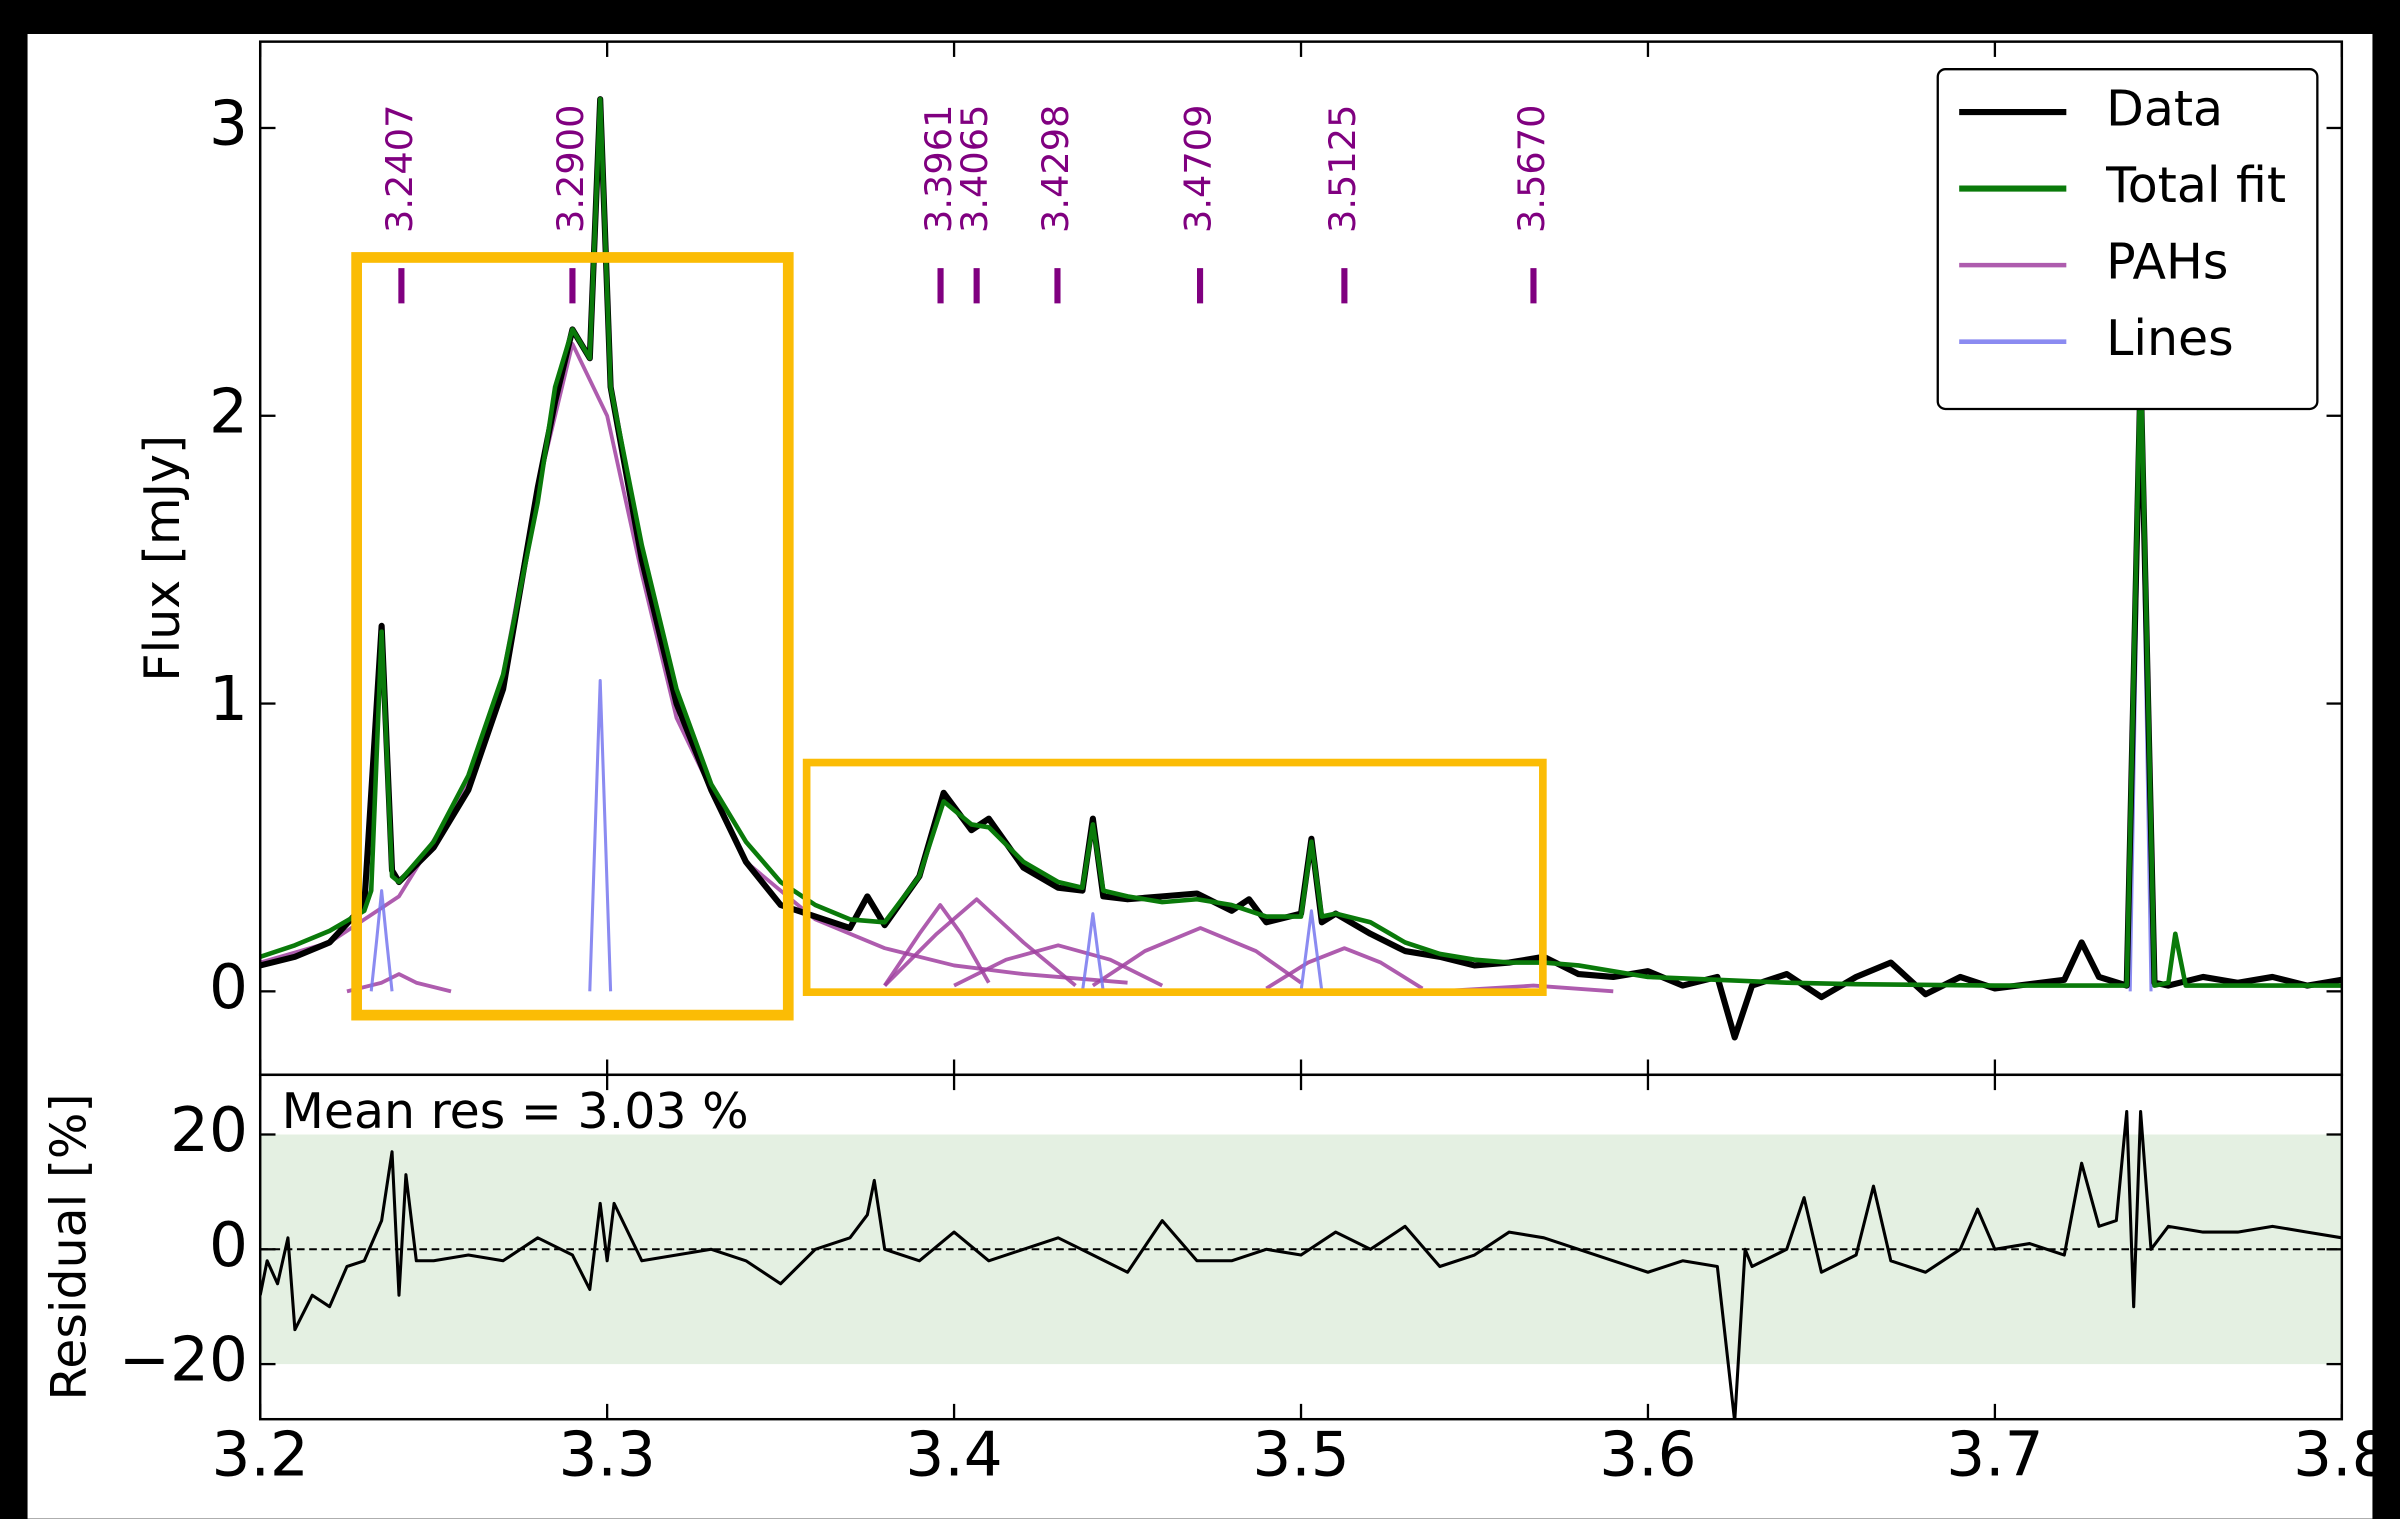  Describe the element at coordinates (938, 168) in the screenshot. I see `marker-label: 3.3961` at that location.